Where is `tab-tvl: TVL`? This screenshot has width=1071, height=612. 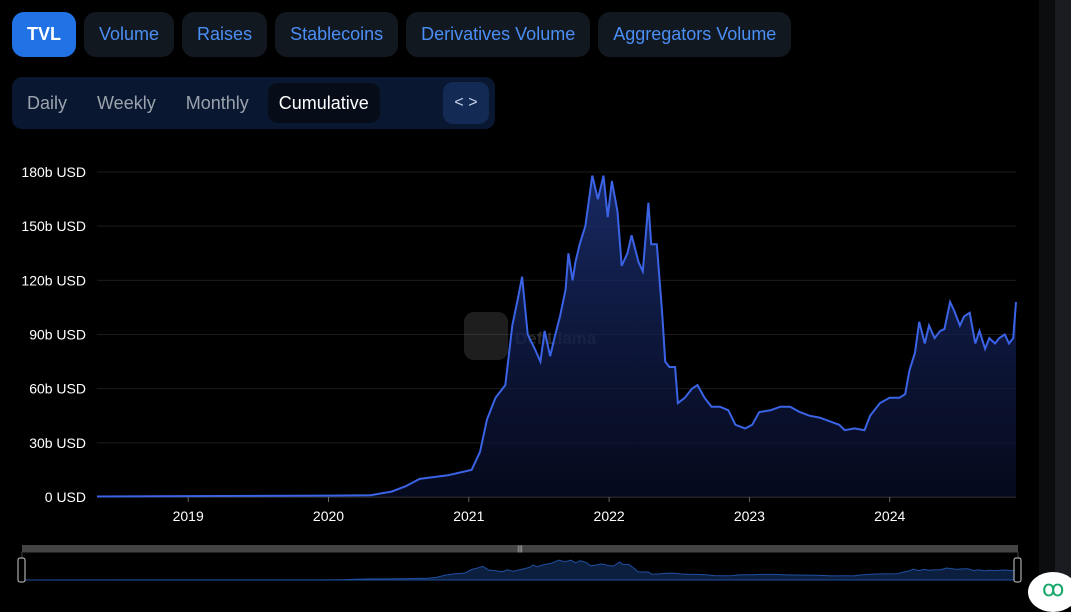 tab-tvl: TVL is located at coordinates (44, 34).